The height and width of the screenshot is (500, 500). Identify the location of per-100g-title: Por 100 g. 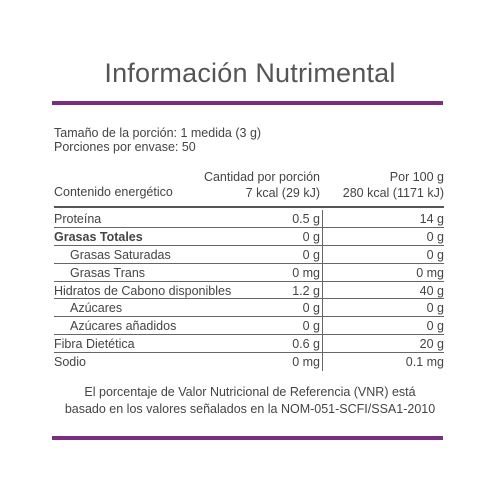
(416, 177).